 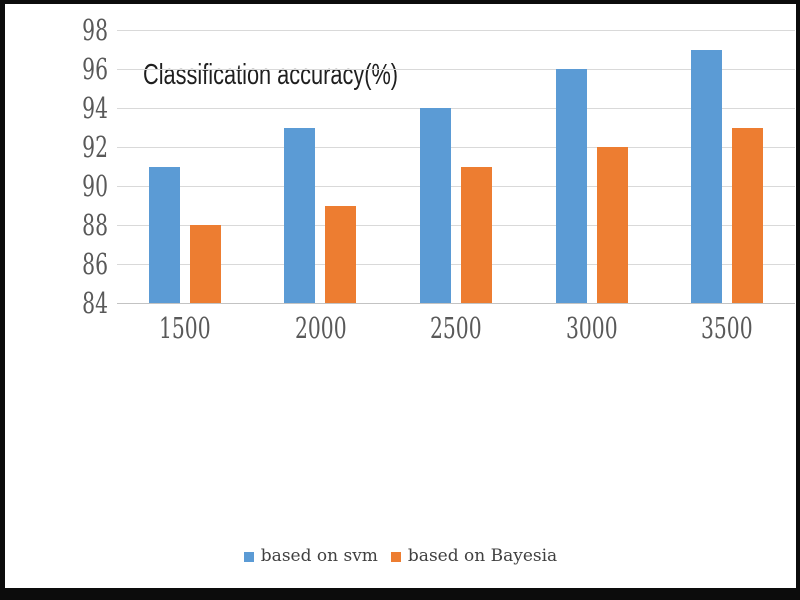 I want to click on y-tick-label-90: 90, so click(x=95, y=186).